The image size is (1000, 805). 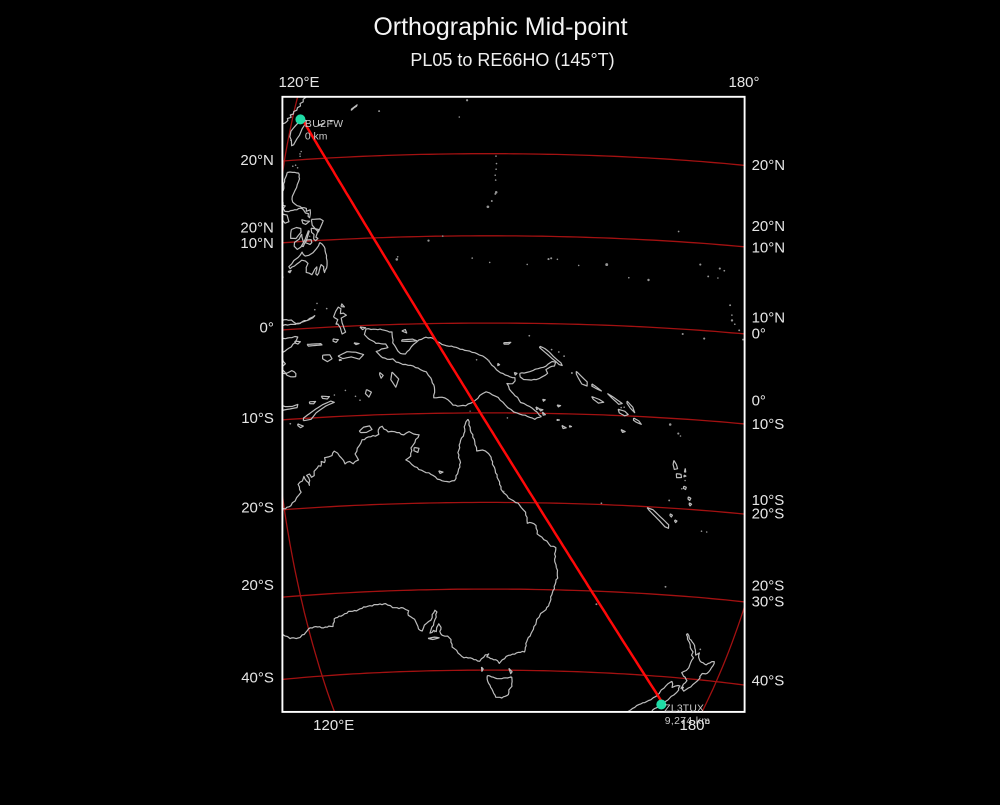 I want to click on svg-text: ZL3TUX, so click(x=684, y=709).